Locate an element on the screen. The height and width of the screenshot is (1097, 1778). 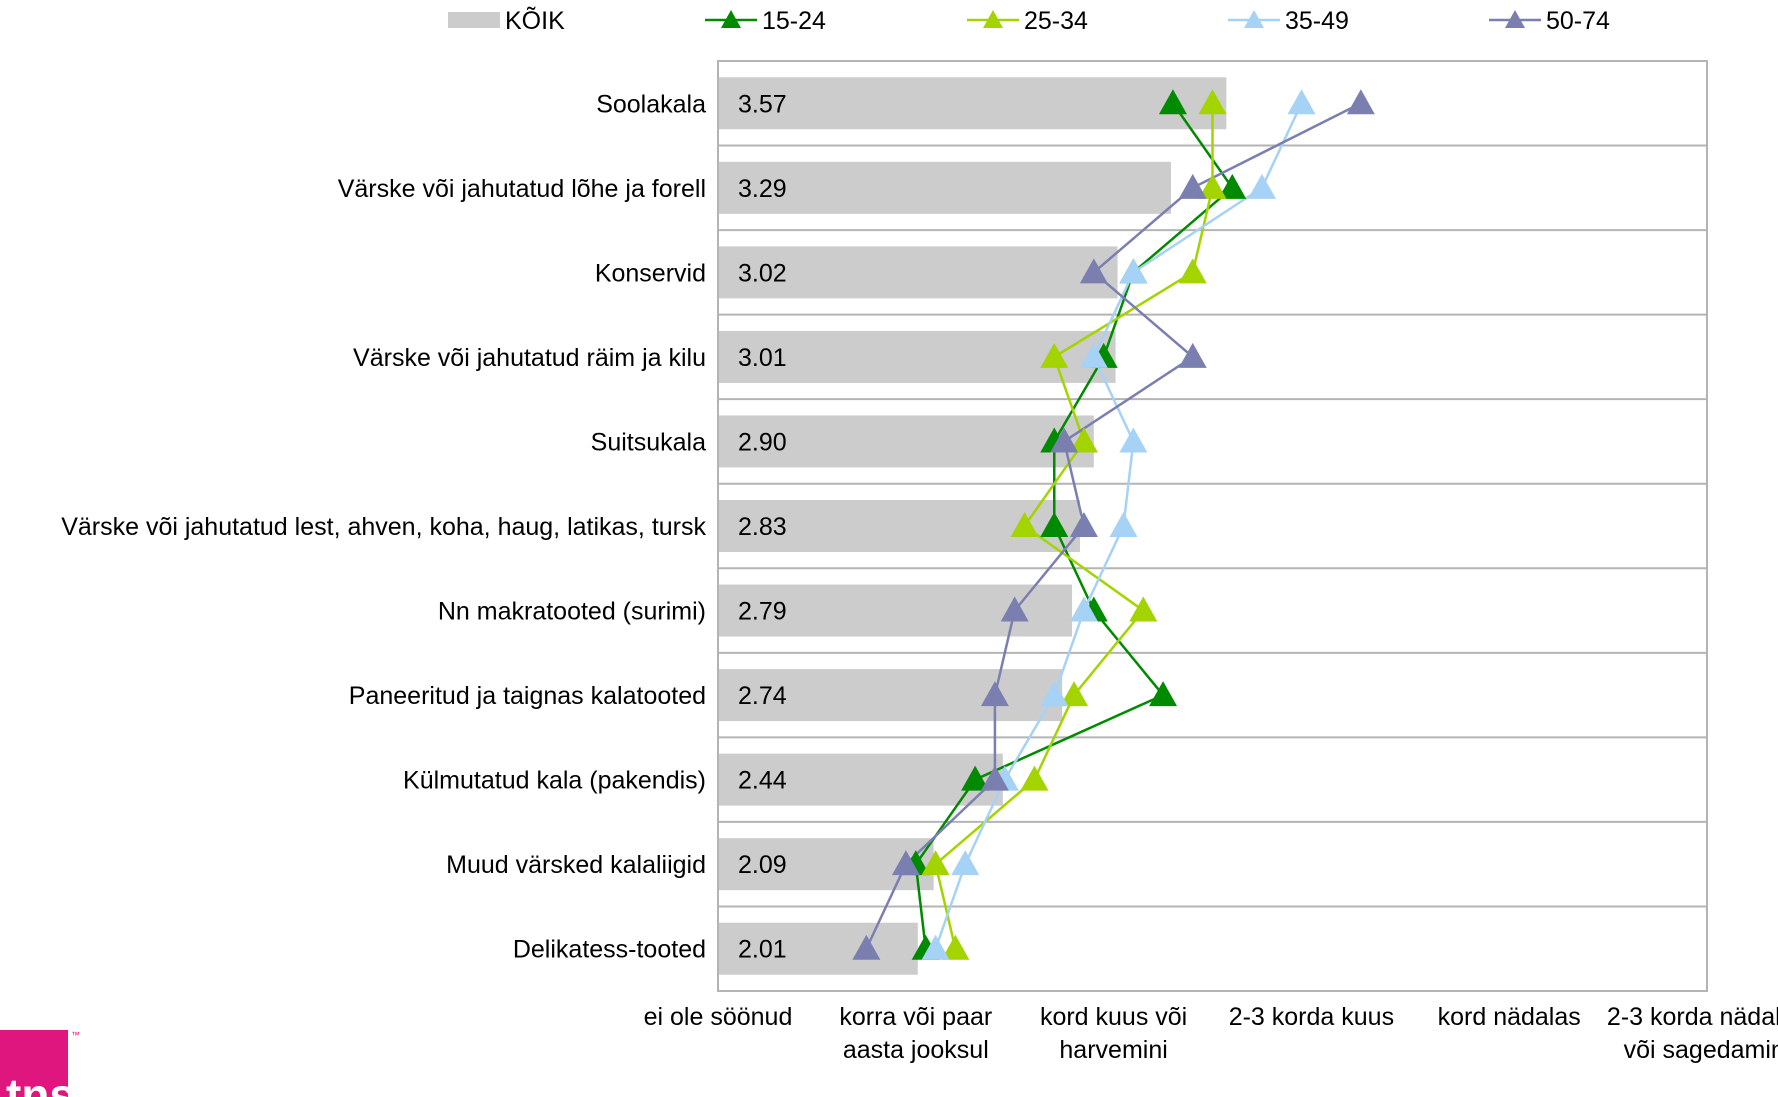
legend-label: 35-49 is located at coordinates (1317, 21).